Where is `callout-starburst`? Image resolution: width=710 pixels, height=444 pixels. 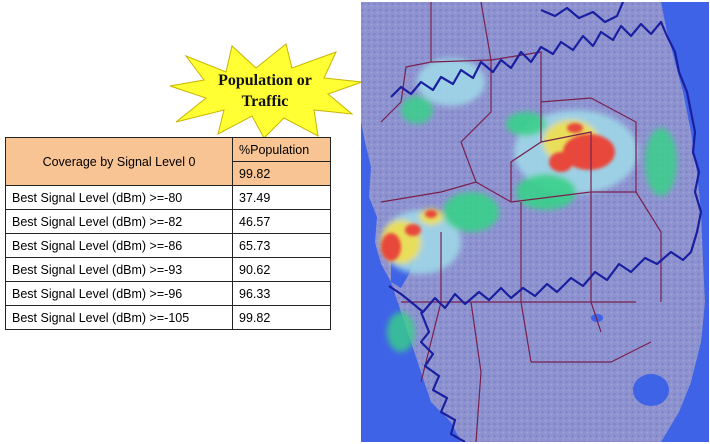
callout-starburst is located at coordinates (266, 90).